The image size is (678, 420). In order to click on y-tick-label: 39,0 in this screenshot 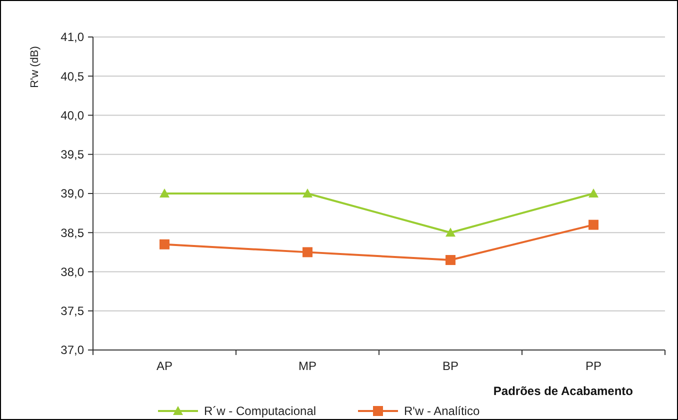, I will do `click(72, 193)`.